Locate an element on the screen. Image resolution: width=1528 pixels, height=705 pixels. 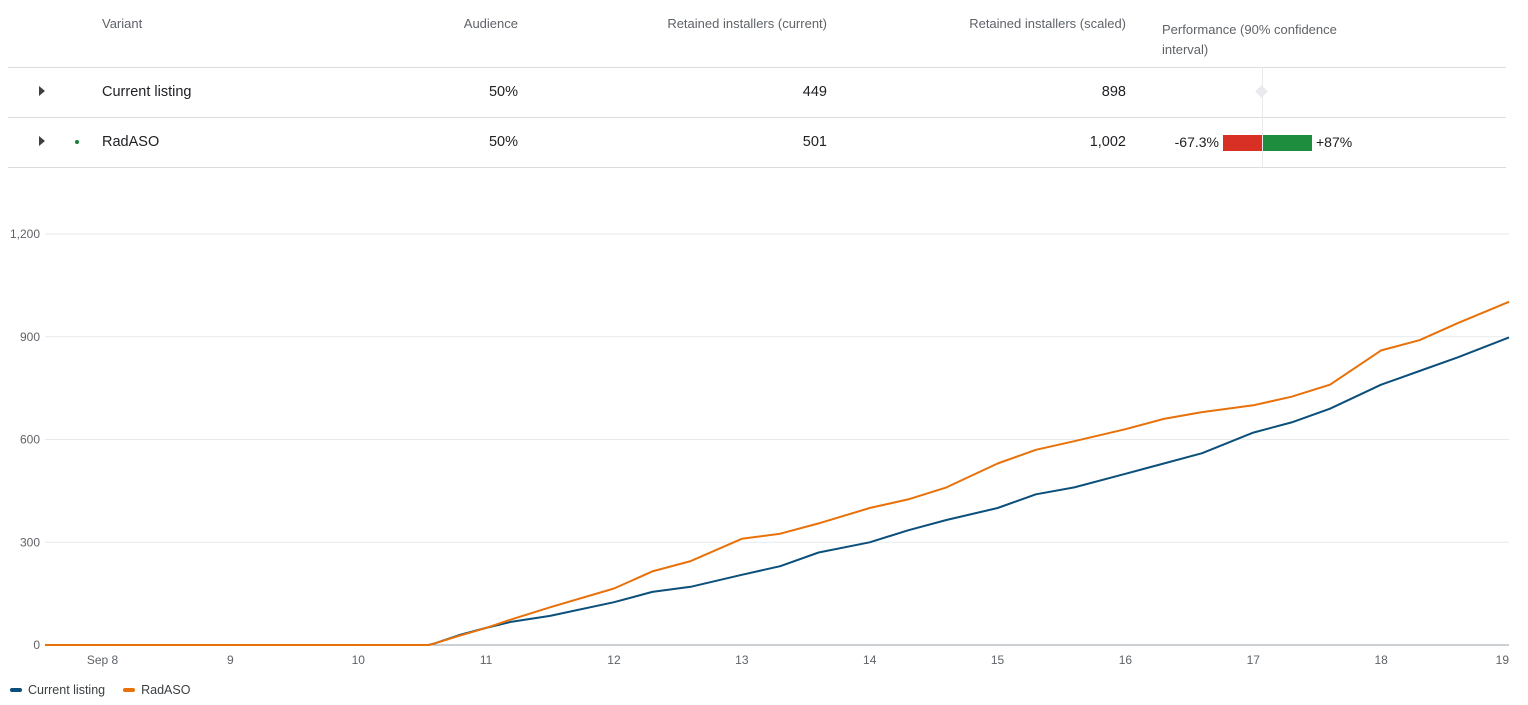
retained-scaled-value: 898 is located at coordinates (1113, 92).